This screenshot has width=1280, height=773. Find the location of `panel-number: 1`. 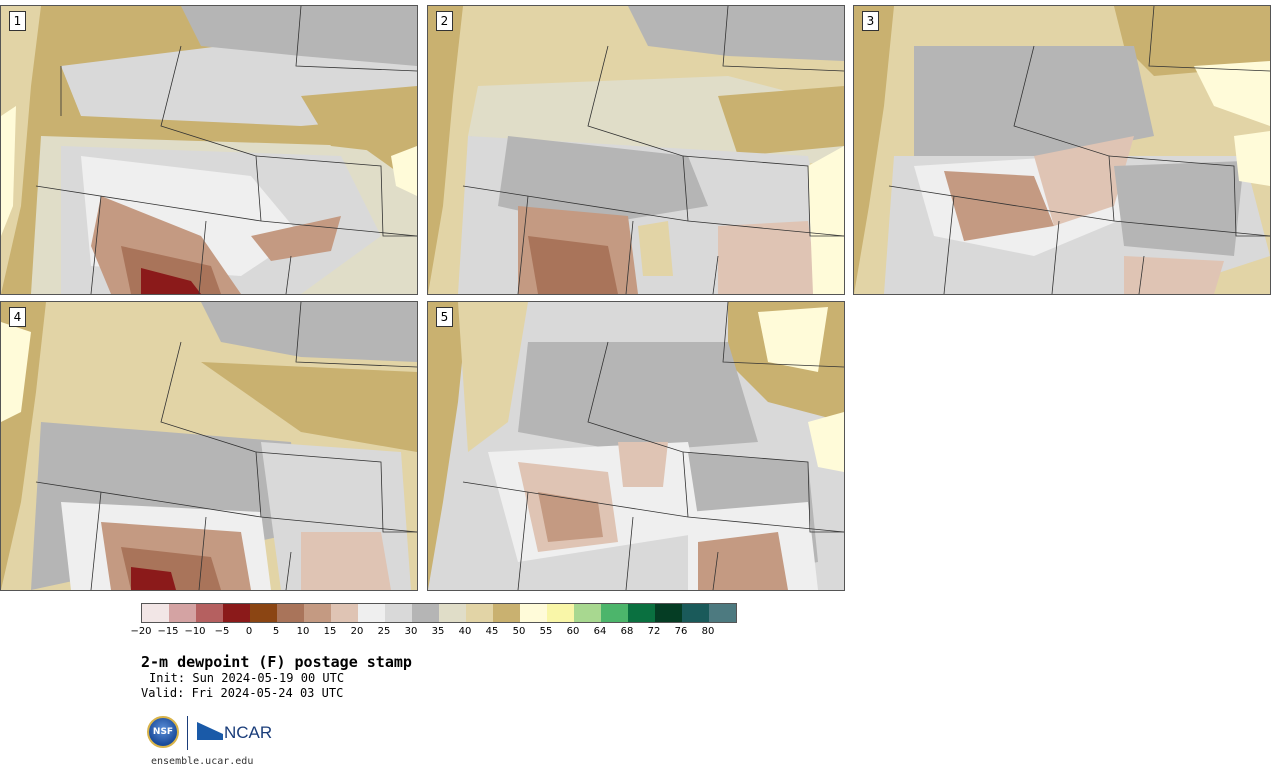

panel-number: 1 is located at coordinates (17, 21).